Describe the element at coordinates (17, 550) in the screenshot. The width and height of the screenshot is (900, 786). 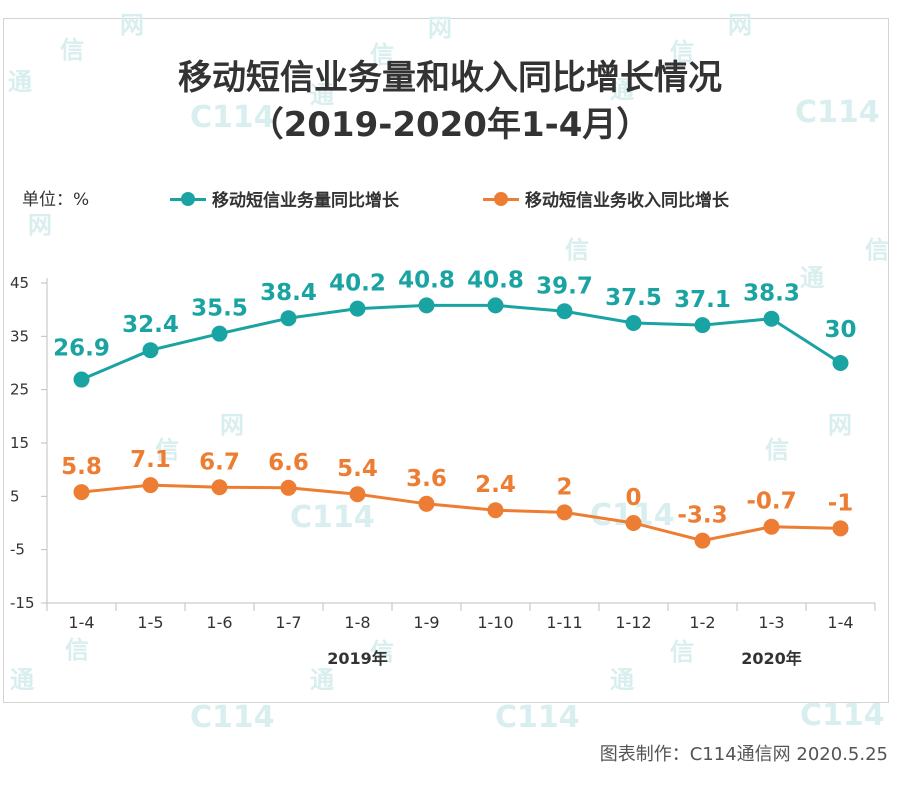
I see `y-tick-label: -5` at that location.